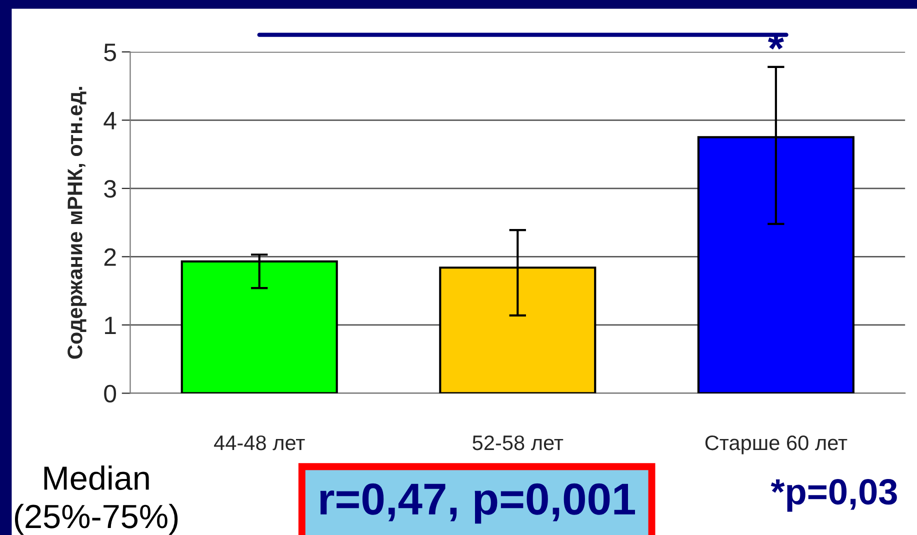 This screenshot has height=535, width=917. What do you see at coordinates (110, 393) in the screenshot?
I see `y-tick-label: 0` at bounding box center [110, 393].